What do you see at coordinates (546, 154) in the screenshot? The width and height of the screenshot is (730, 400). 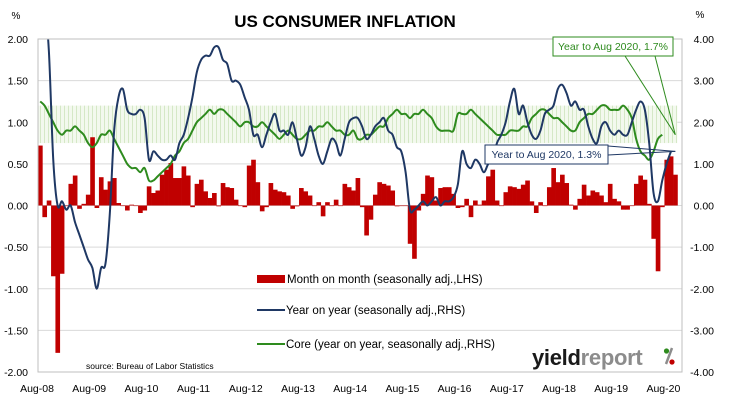 I see `annotation-box-yoy` at bounding box center [546, 154].